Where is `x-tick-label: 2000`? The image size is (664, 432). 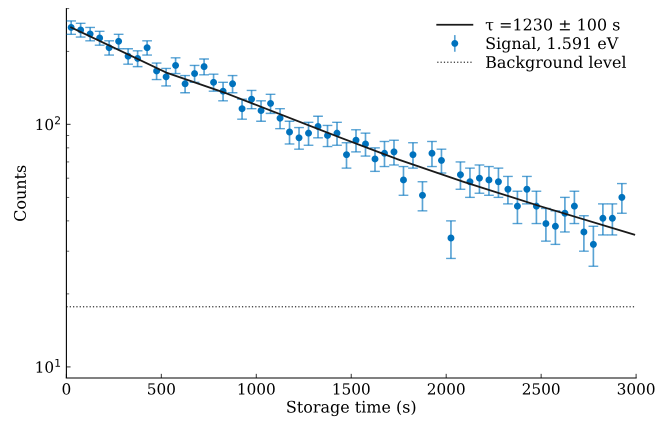 x-tick-label: 2000 is located at coordinates (446, 389).